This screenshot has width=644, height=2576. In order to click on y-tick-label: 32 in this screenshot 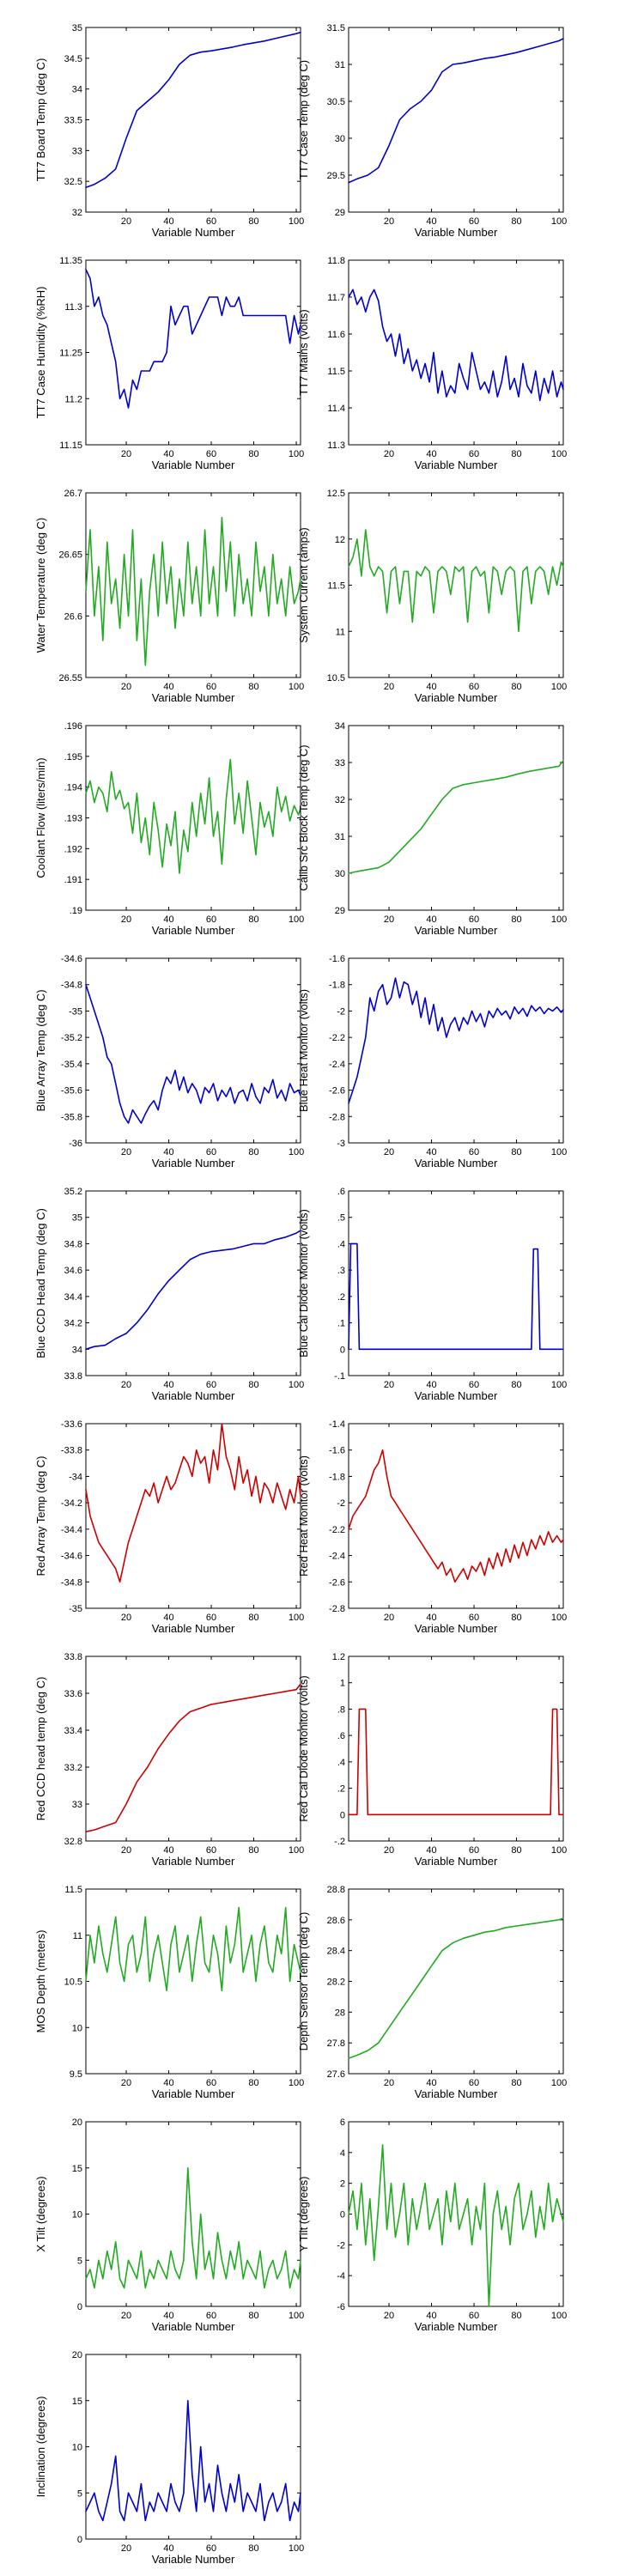, I will do `click(77, 213)`.